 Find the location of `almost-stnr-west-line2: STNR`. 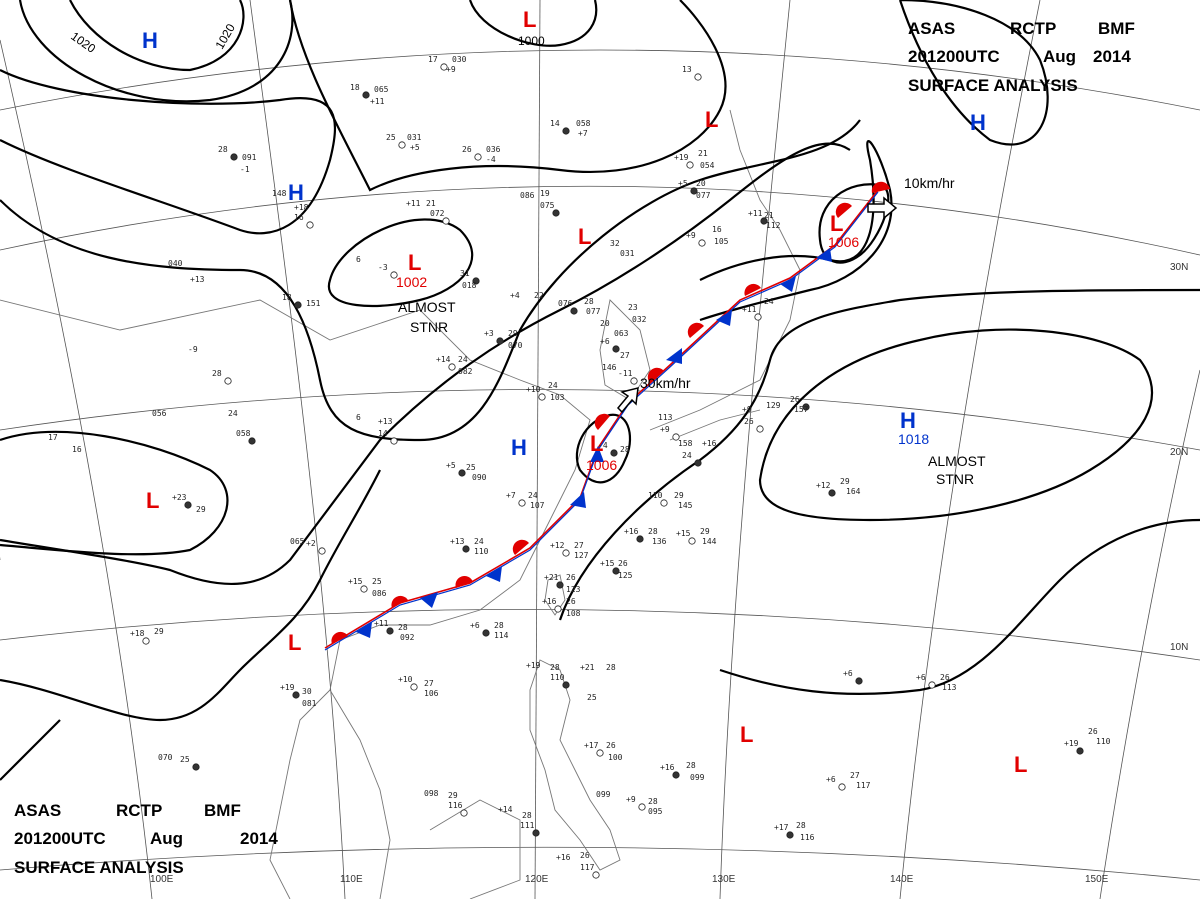

almost-stnr-west-line2: STNR is located at coordinates (429, 327).